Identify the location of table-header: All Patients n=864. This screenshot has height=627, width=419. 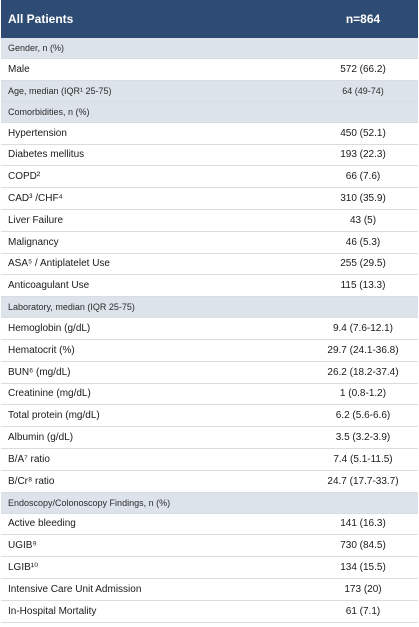
(209, 19).